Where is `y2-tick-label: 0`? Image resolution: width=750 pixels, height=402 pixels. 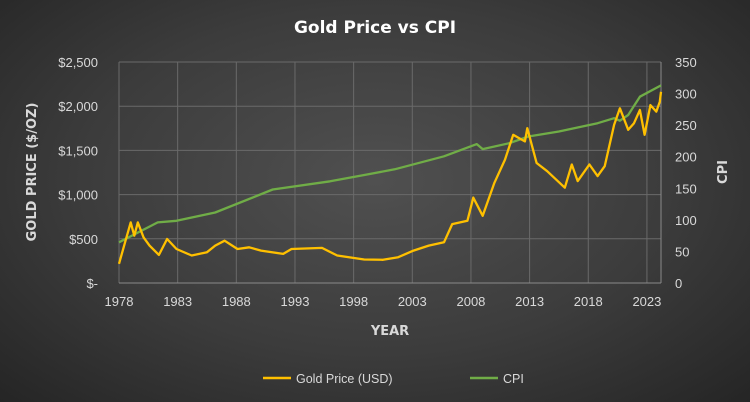 y2-tick-label: 0 is located at coordinates (678, 283).